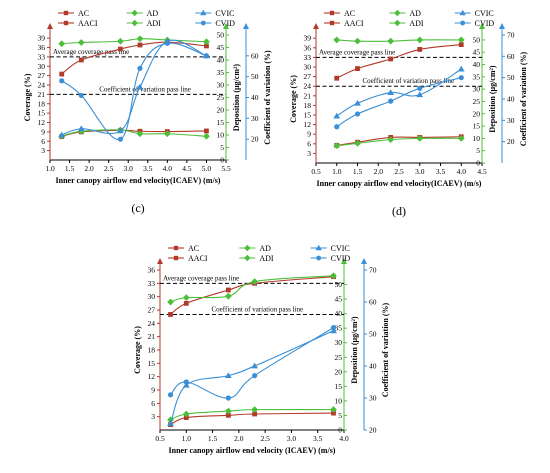 This screenshot has height=473, width=550. I want to click on x-tick-label: 4.5, so click(482, 171).